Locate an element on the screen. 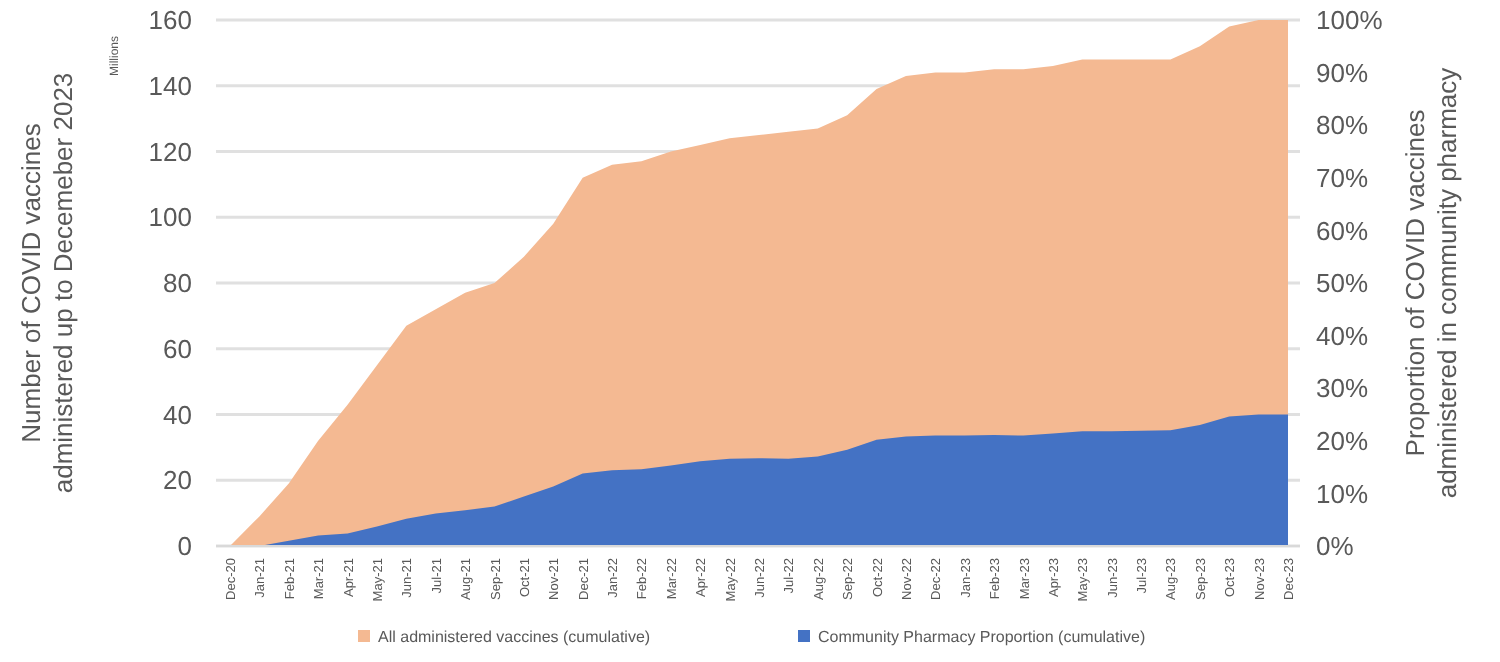  y2-tick-label: 30% is located at coordinates (1342, 388).